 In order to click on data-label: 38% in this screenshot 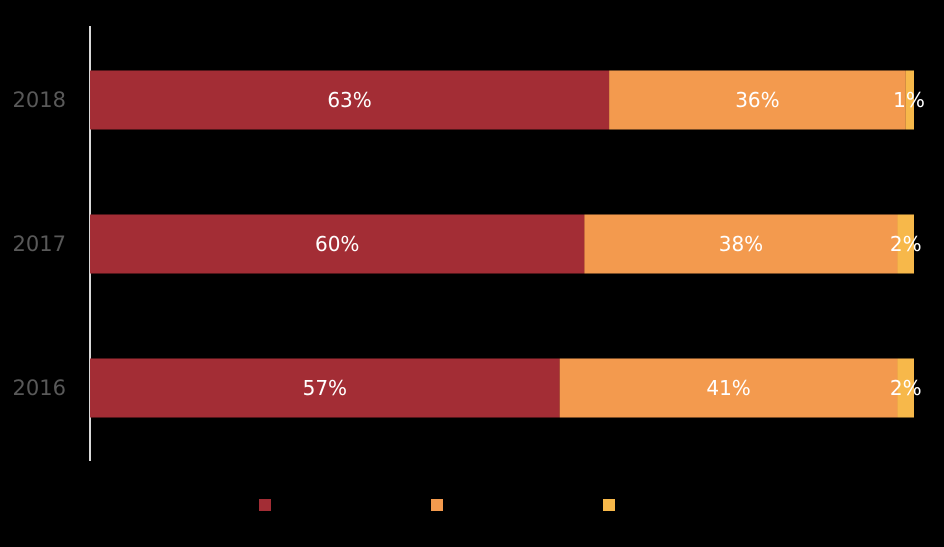, I will do `click(741, 244)`.